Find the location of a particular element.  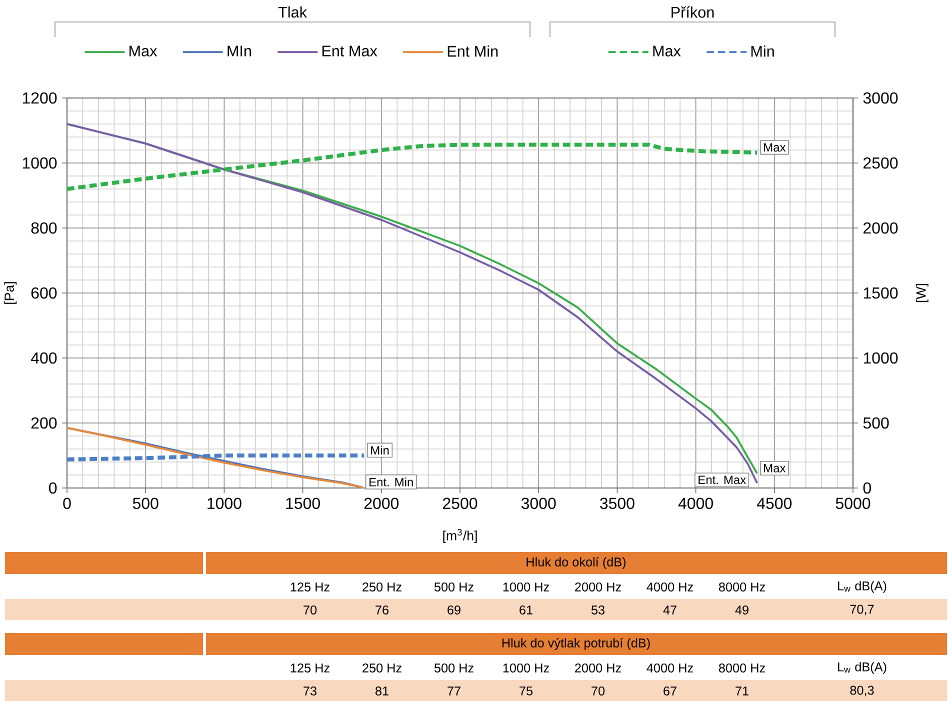

y-tick-label: 0 is located at coordinates (53, 488).